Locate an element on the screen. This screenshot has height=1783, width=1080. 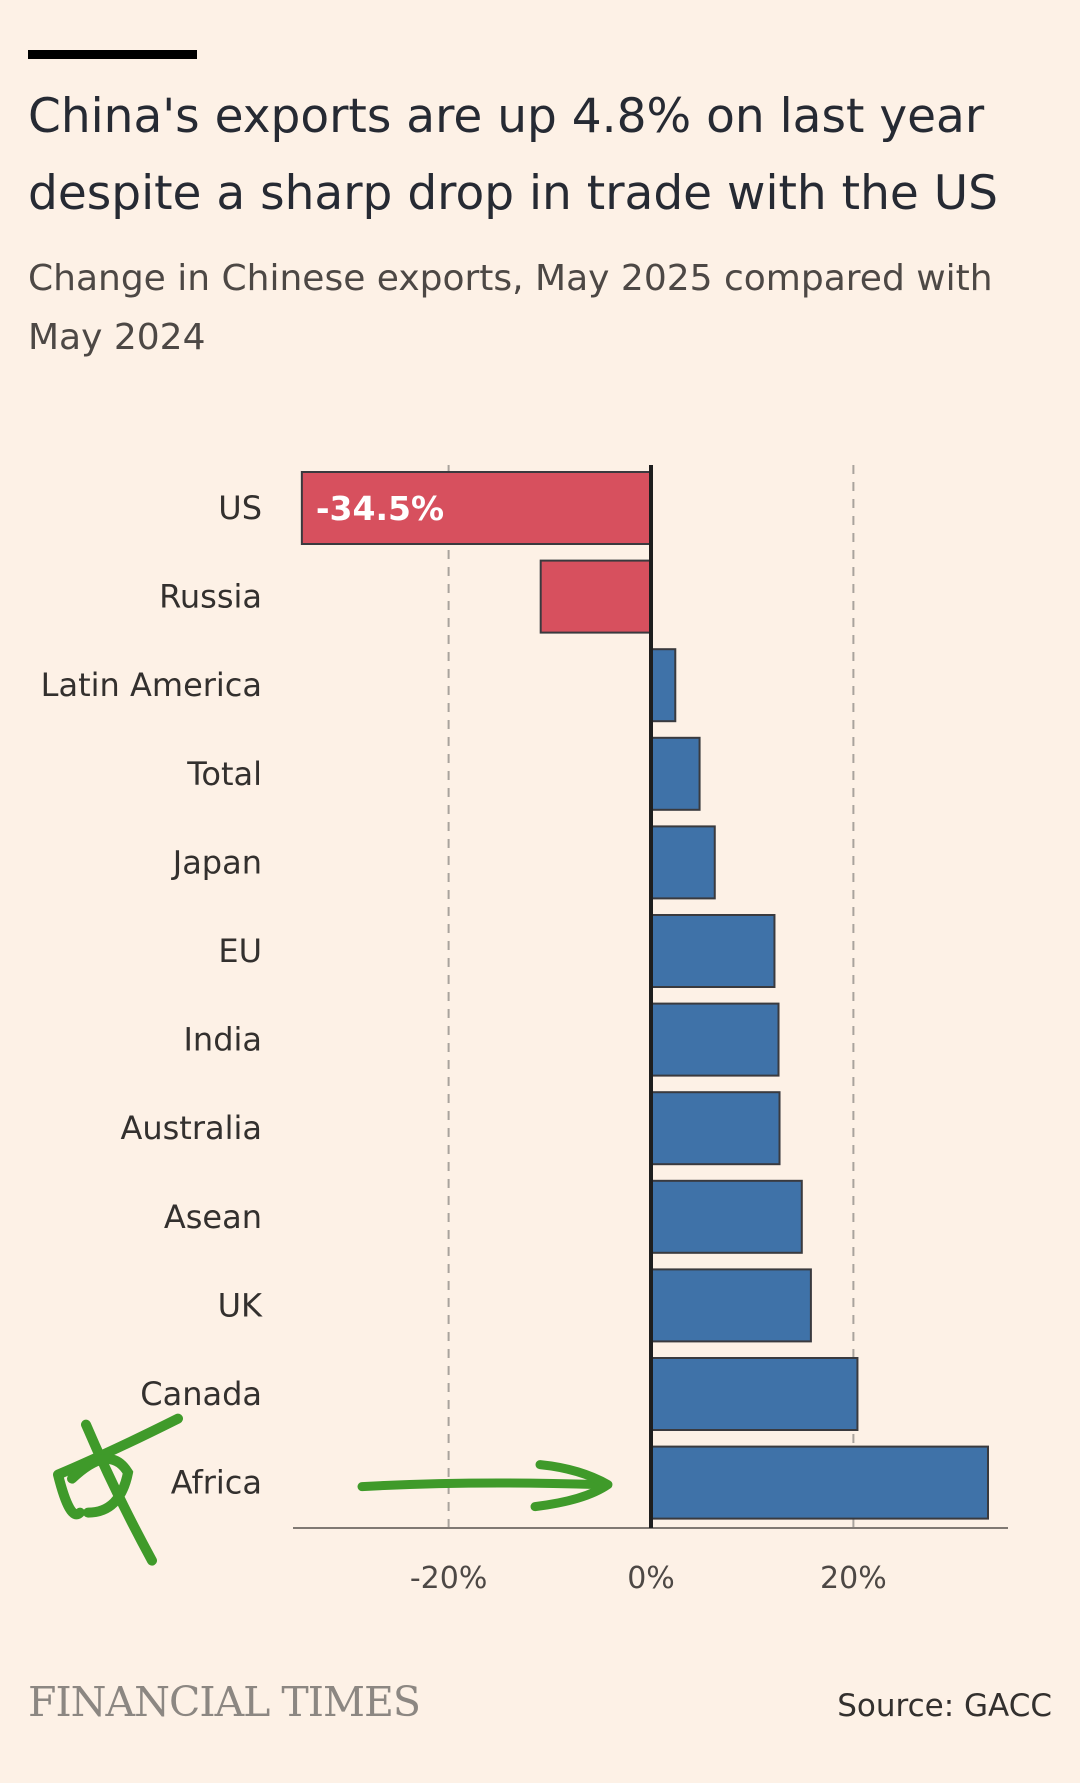
tick-label-2: 20% is located at coordinates (853, 1578).